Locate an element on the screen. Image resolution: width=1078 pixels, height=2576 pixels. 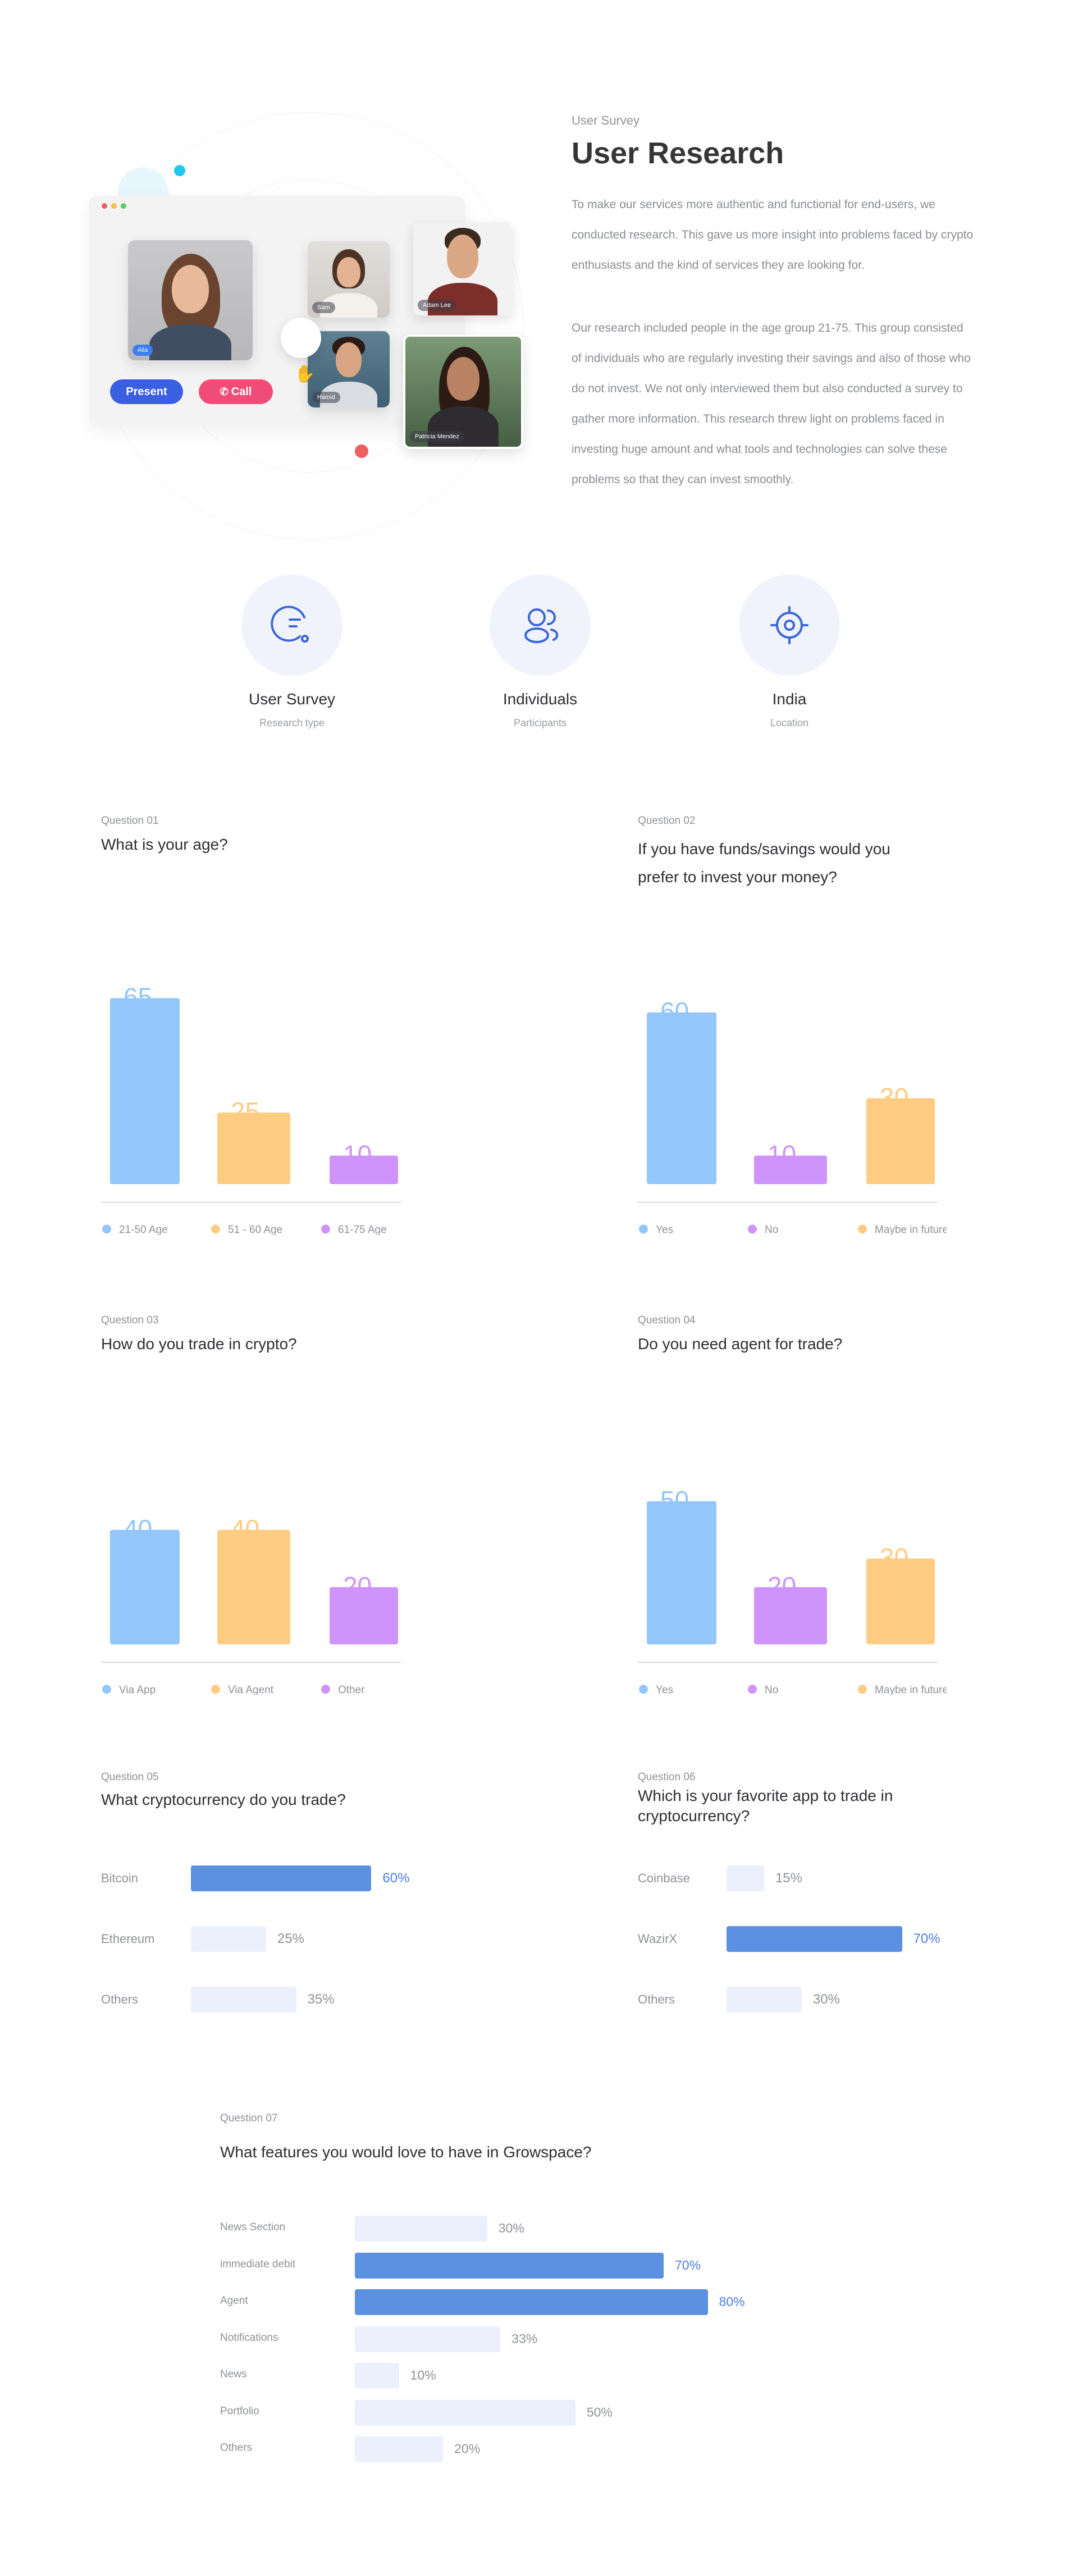
bar-value-label: 20% is located at coordinates (467, 2448).